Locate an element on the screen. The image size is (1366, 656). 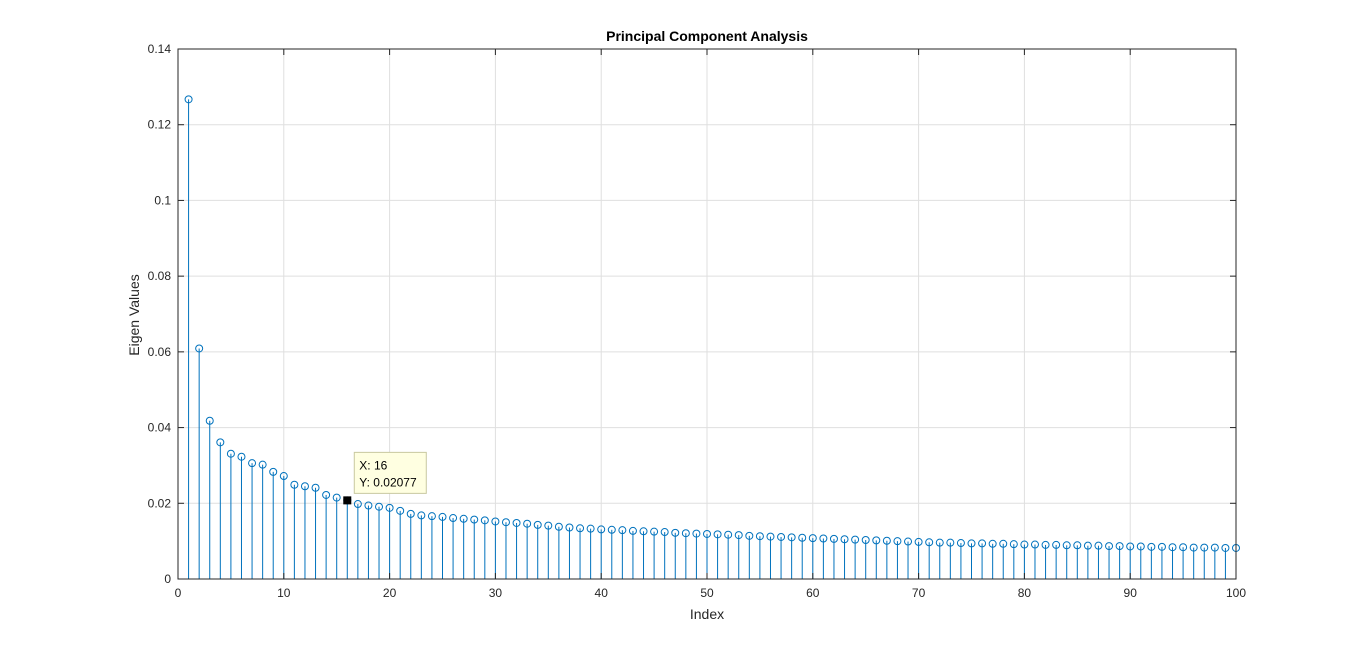
y-axis-label: Eigen Values is located at coordinates (134, 314).